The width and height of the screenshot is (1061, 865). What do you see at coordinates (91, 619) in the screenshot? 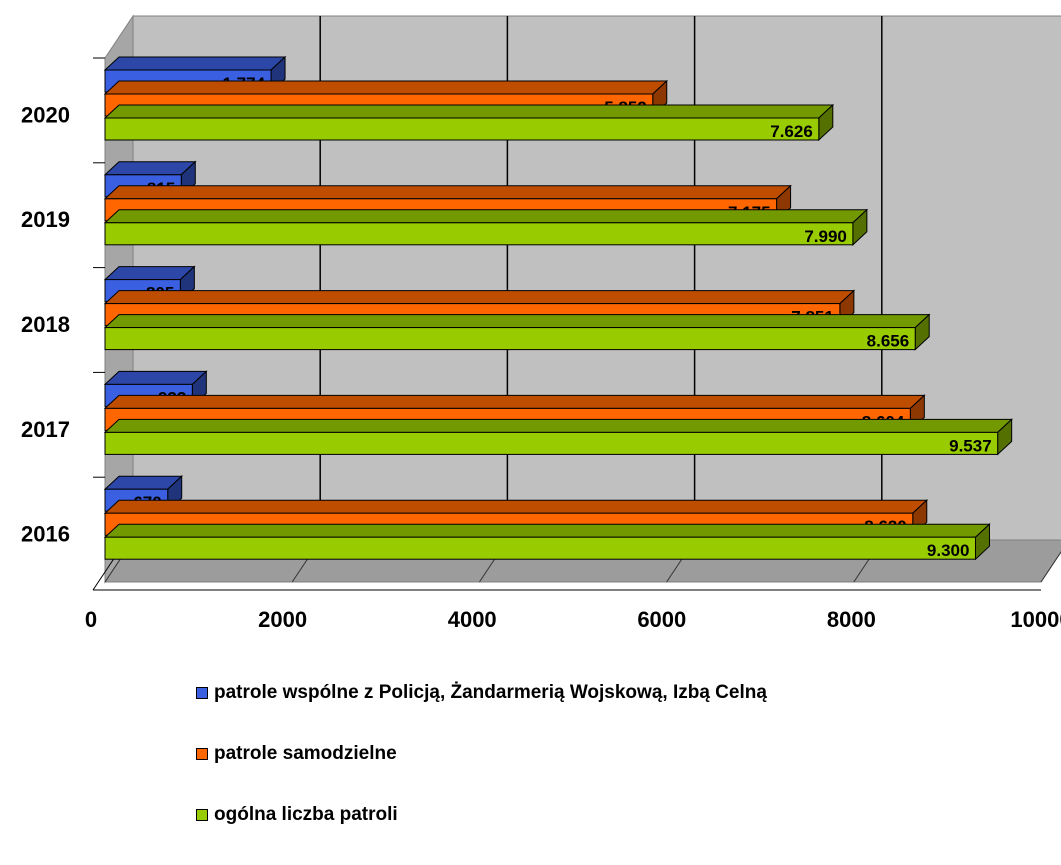
I see `x-tick-label: 0` at bounding box center [91, 619].